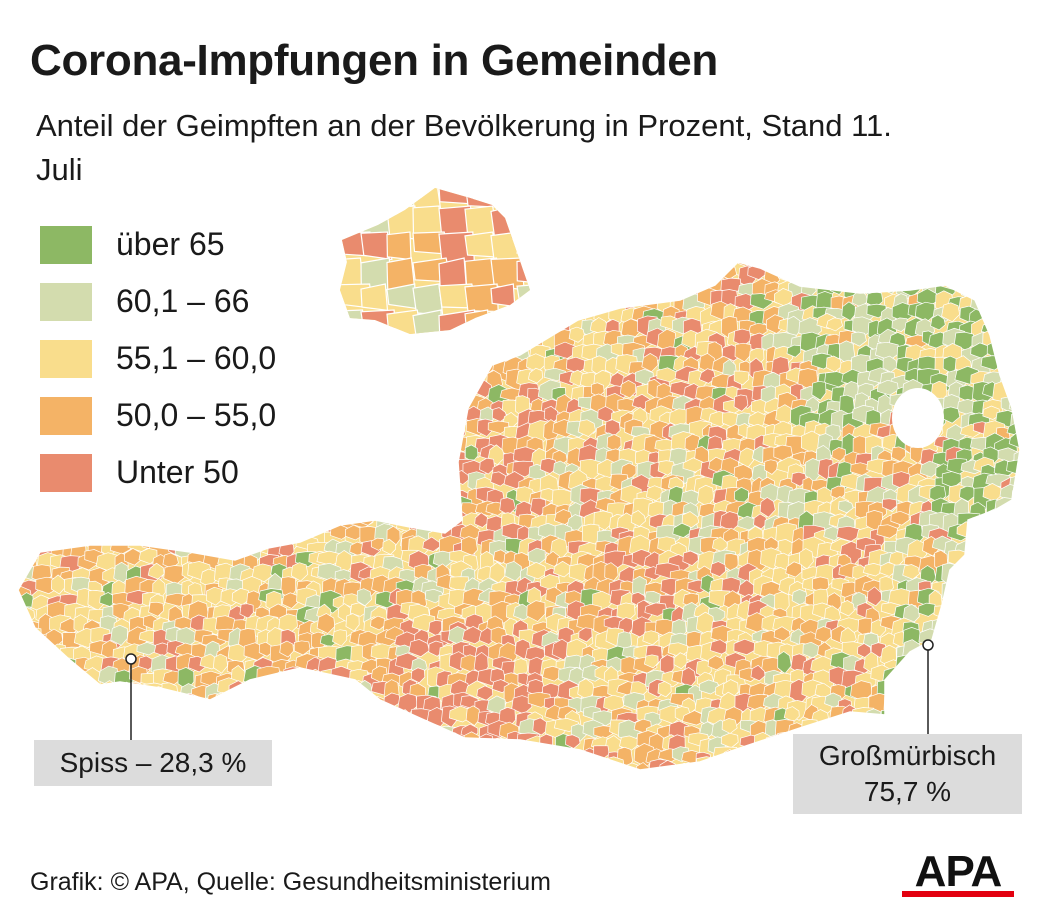  What do you see at coordinates (153, 763) in the screenshot?
I see `spiss-label: Spiss – 28,3 %` at bounding box center [153, 763].